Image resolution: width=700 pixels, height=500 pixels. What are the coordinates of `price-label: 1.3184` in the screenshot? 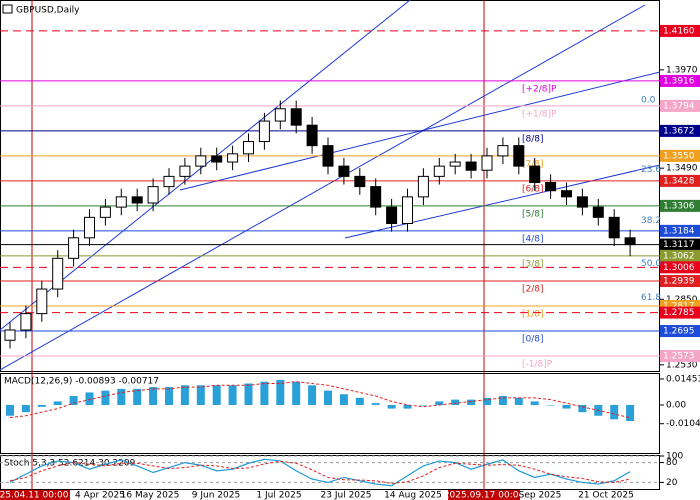 It's located at (679, 231).